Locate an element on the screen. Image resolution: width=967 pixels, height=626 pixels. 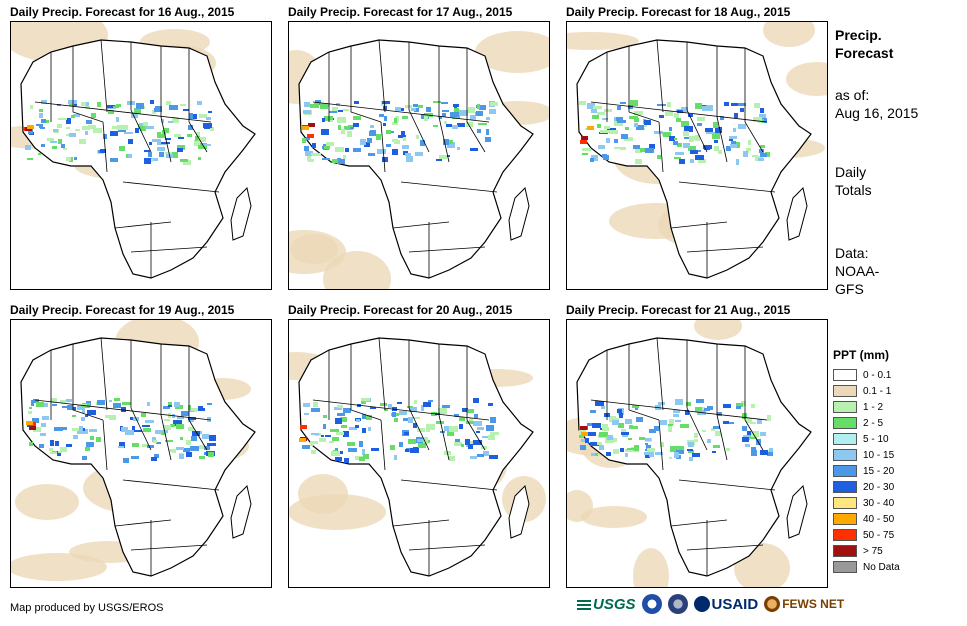
legend-swatch is located at coordinates (845, 423).